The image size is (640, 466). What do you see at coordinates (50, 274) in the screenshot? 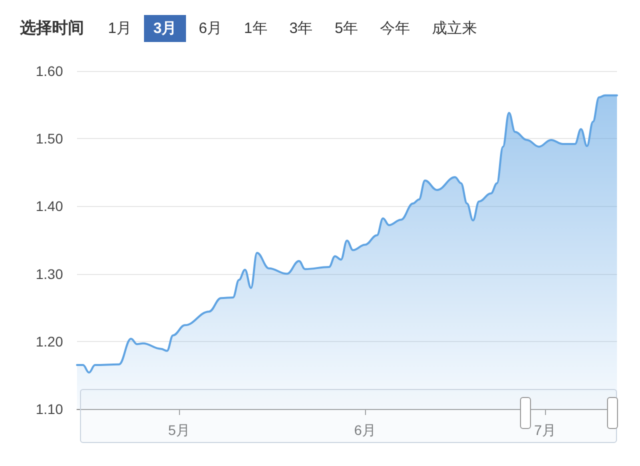
I see `y-tick-label: 1.30` at bounding box center [50, 274].